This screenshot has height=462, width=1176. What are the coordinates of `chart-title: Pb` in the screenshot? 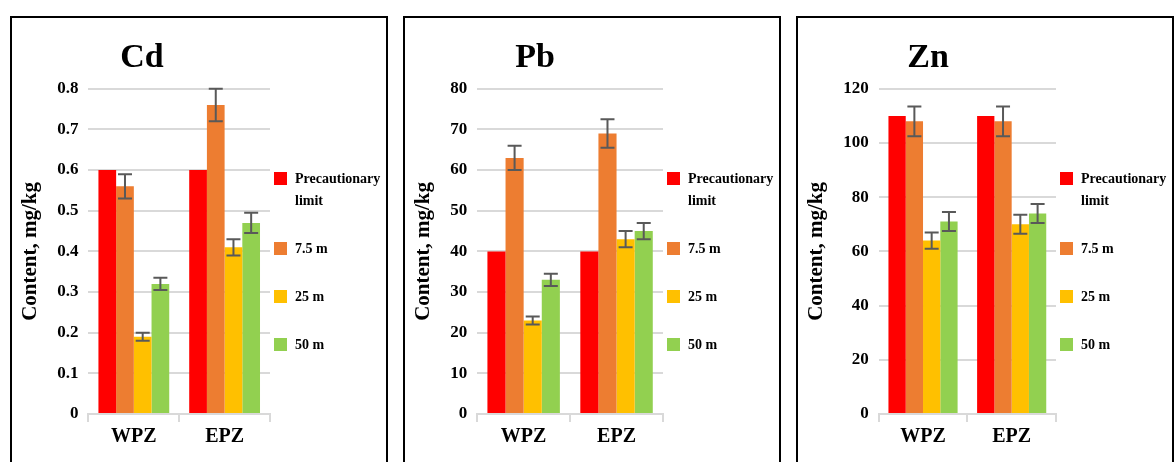 It's located at (535, 56).